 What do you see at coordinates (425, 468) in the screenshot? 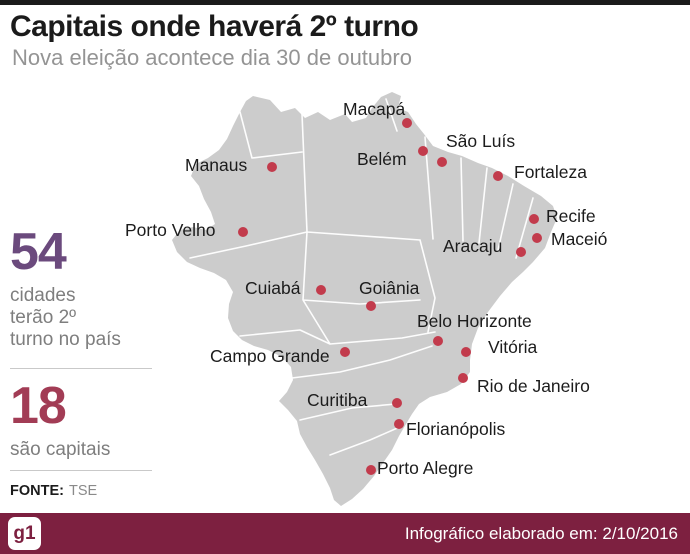
I see `city-label: Porto Alegre` at bounding box center [425, 468].